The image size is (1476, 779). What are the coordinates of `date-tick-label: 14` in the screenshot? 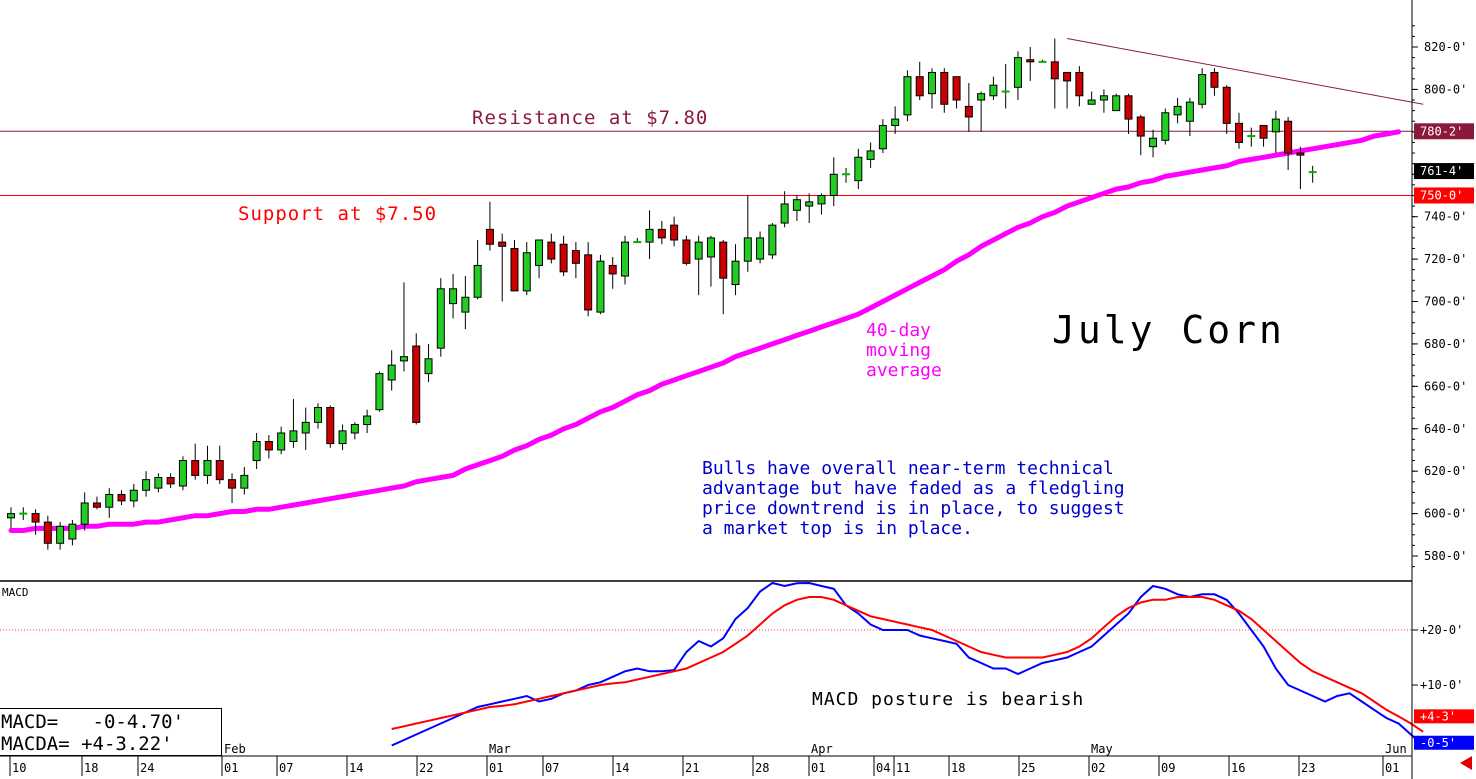 It's located at (622, 768).